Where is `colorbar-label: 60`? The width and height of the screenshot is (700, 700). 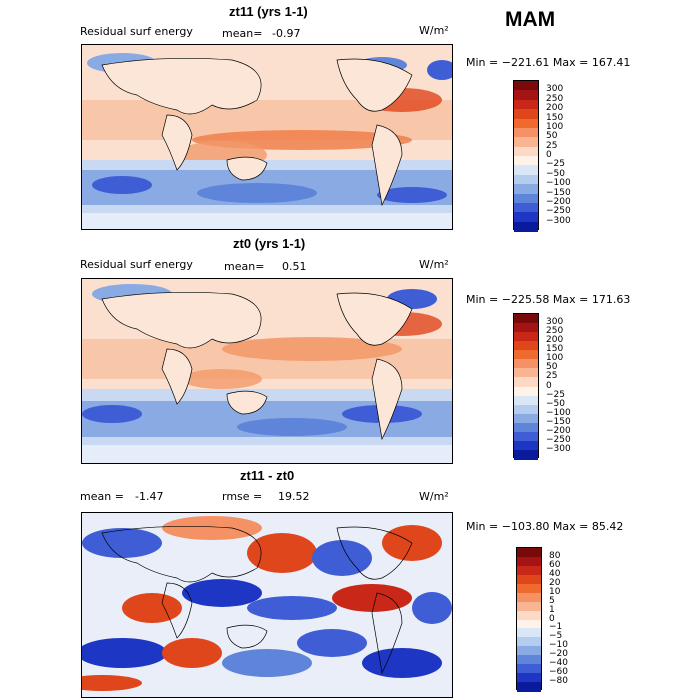 colorbar-label: 60 is located at coordinates (555, 564).